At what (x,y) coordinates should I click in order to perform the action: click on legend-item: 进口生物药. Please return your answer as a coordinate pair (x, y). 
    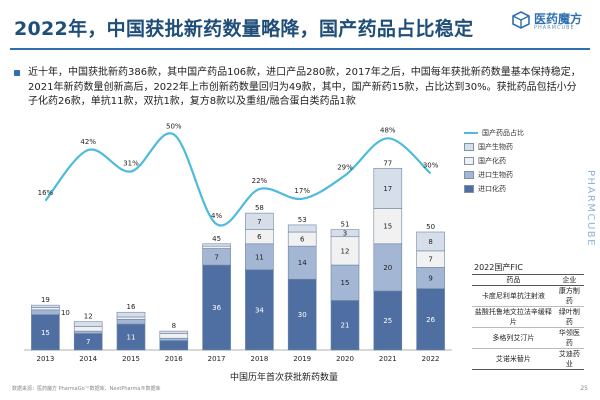
    Looking at the image, I should click on (494, 175).